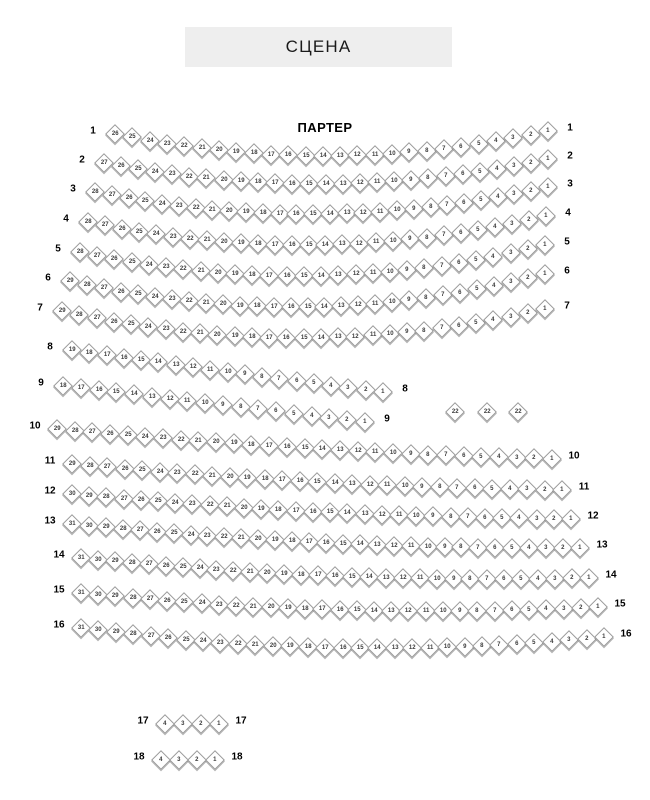  I want to click on seat: 30, so click(72, 494).